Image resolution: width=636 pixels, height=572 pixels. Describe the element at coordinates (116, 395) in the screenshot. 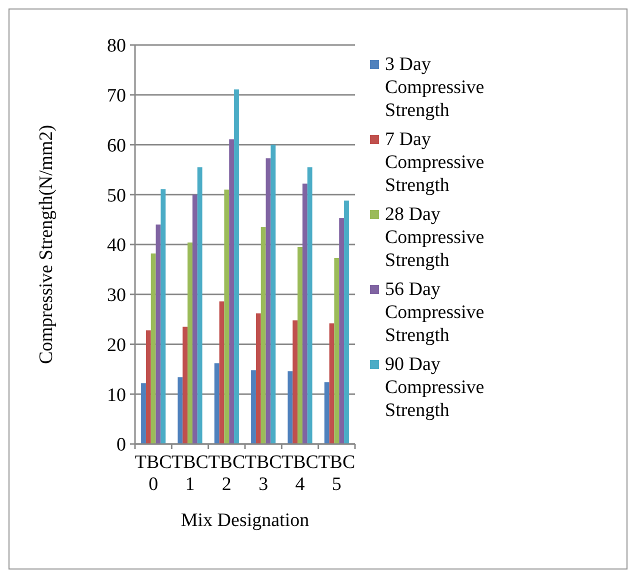

I see `y-tick-label: 10` at that location.